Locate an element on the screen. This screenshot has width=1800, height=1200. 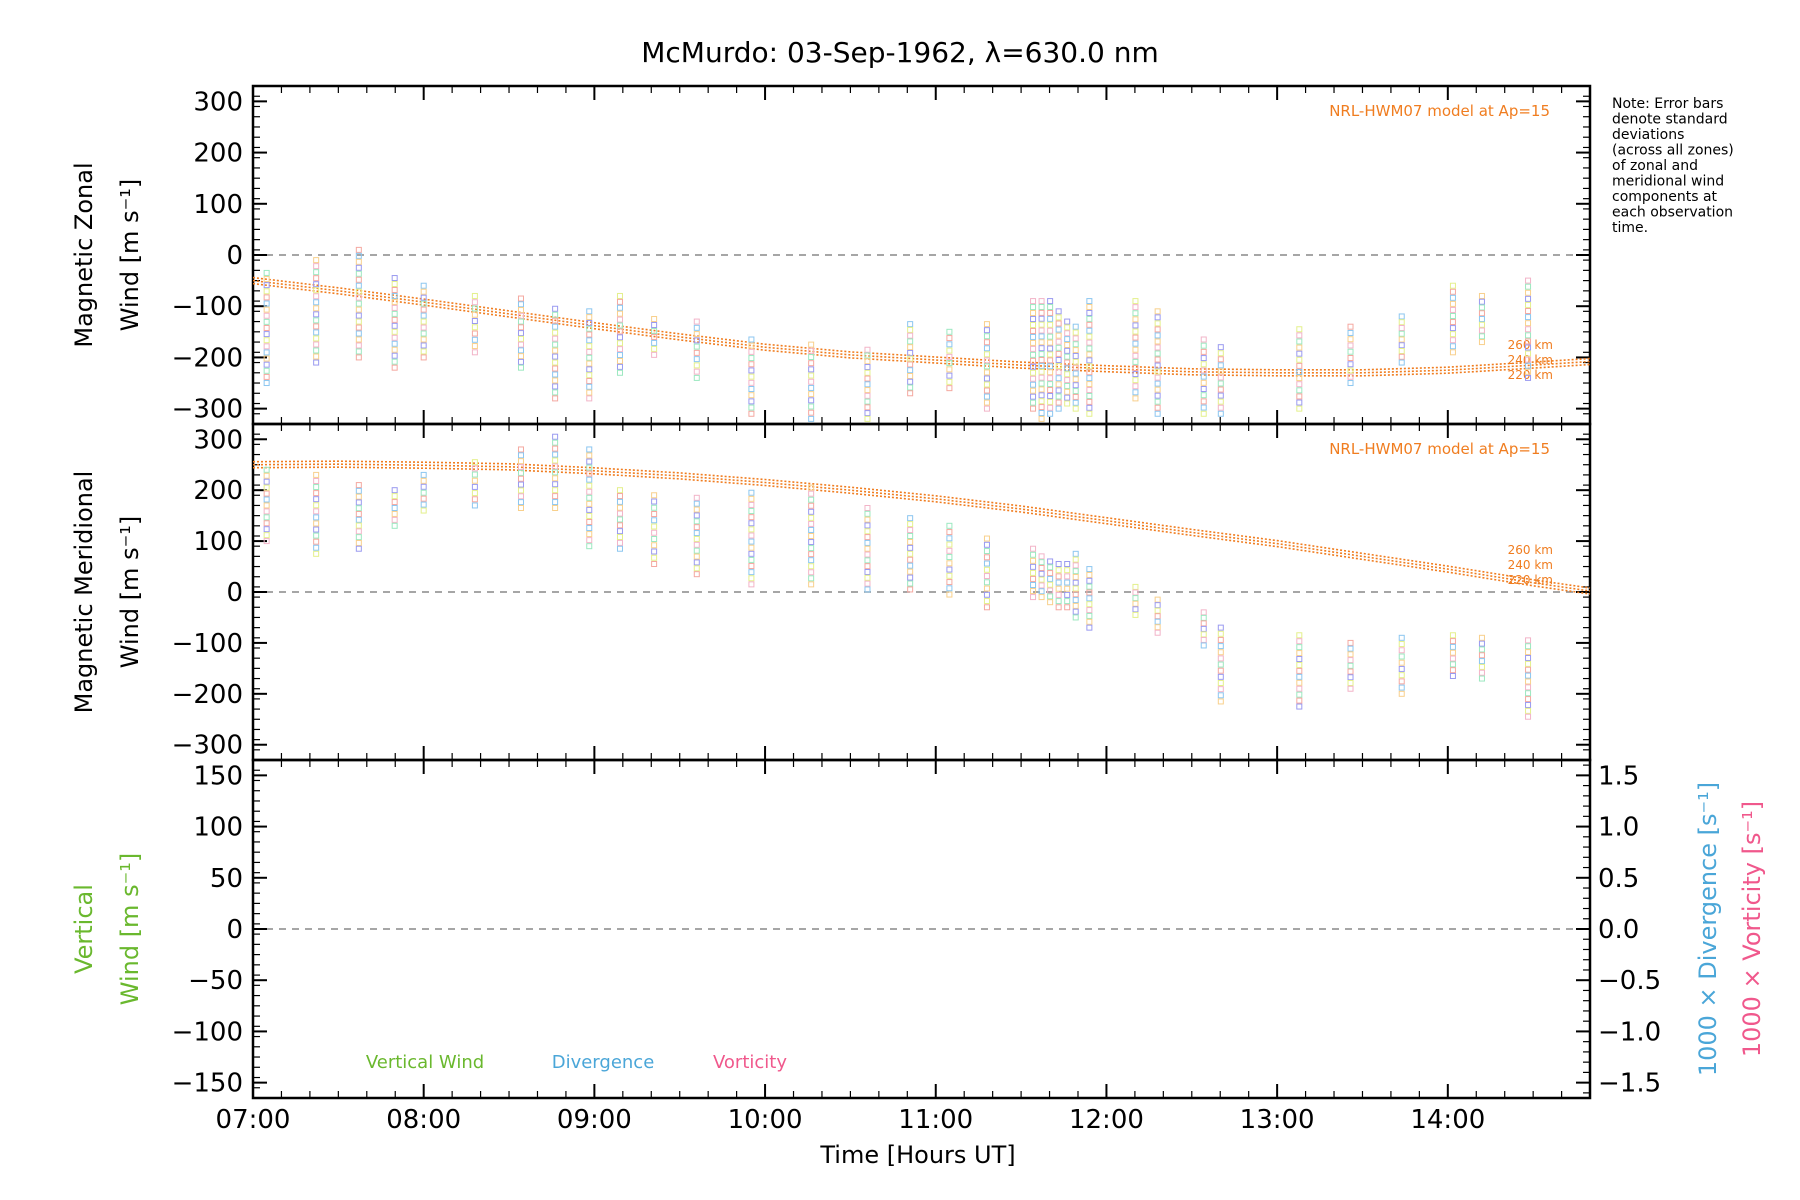
x-tick-label: 08:00 is located at coordinates (423, 1120).